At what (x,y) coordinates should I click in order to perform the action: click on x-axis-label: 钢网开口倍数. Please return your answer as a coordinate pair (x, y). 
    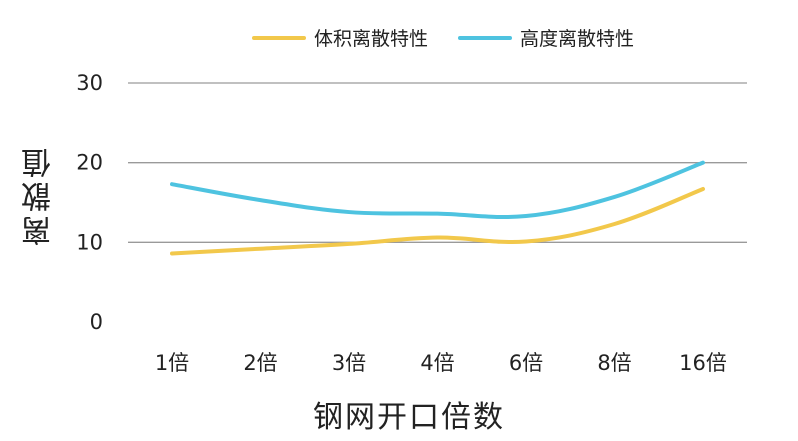
    Looking at the image, I should click on (409, 417).